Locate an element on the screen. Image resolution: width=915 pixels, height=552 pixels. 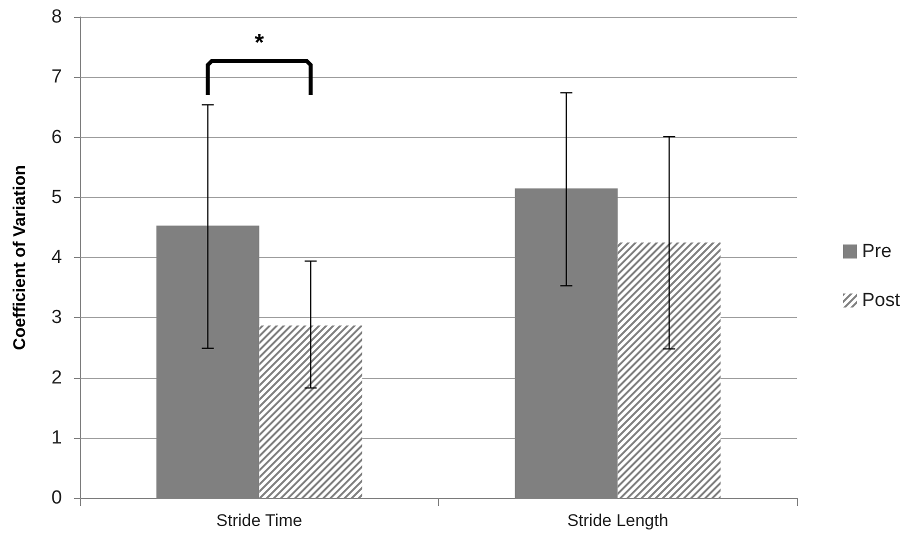
y-tick-label: 4 is located at coordinates (56, 257).